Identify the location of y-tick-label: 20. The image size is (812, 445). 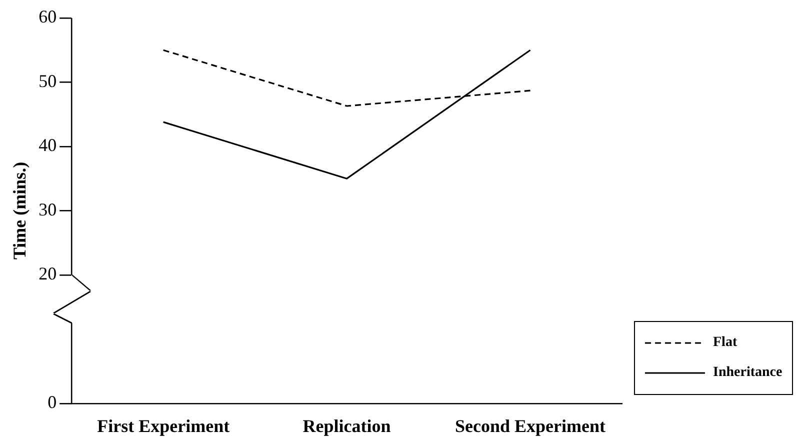
(47, 274).